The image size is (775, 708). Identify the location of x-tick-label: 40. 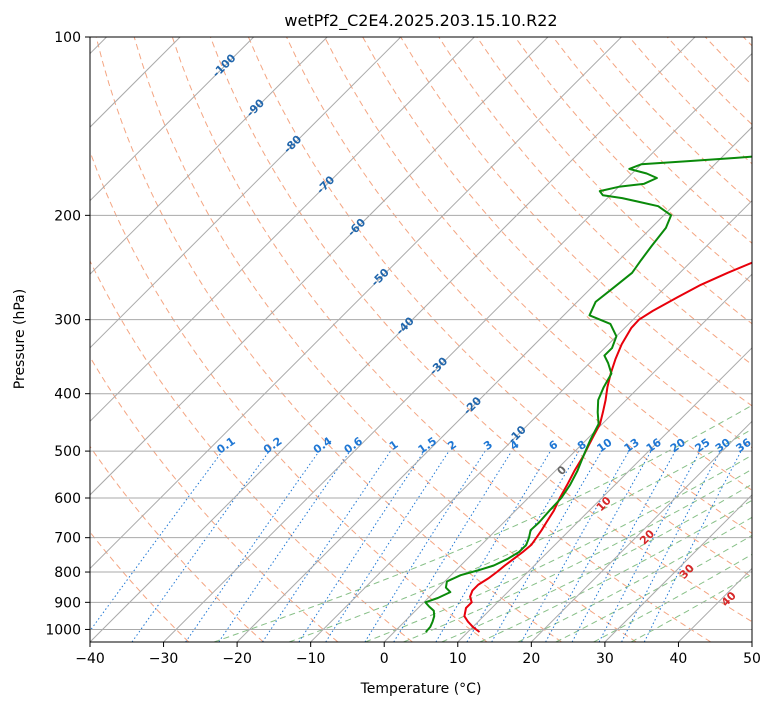
(679, 659).